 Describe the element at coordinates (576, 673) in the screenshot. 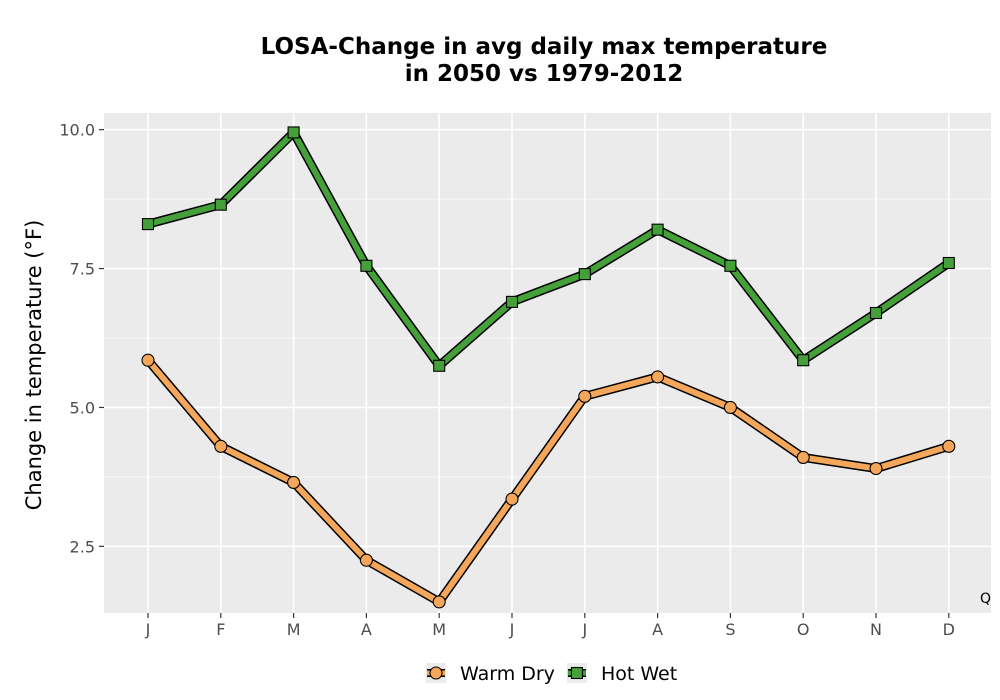

I see `legend-key-marker-hot-wet` at that location.